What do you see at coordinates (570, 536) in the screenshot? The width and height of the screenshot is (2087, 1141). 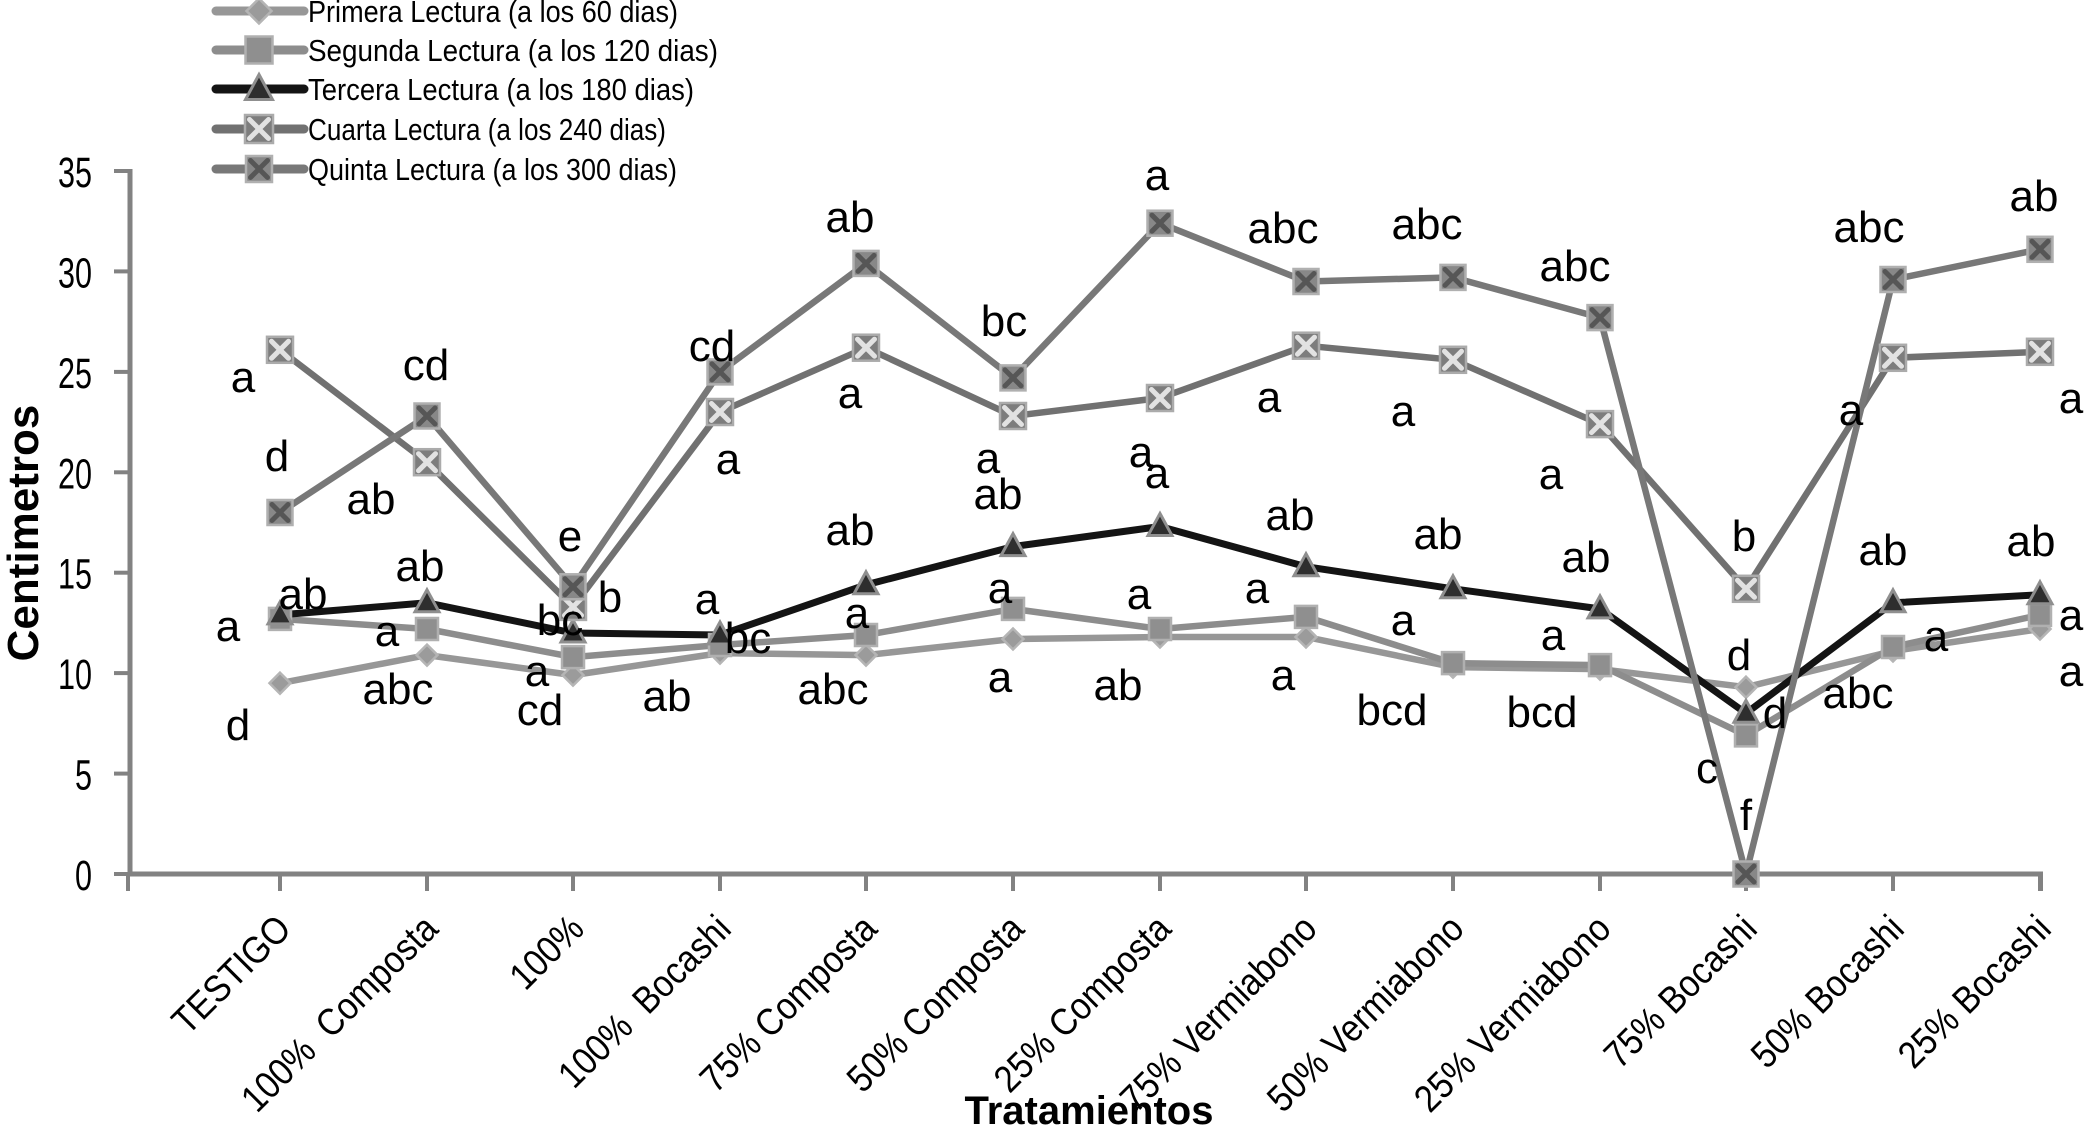 I see `svg-text: e` at bounding box center [570, 536].